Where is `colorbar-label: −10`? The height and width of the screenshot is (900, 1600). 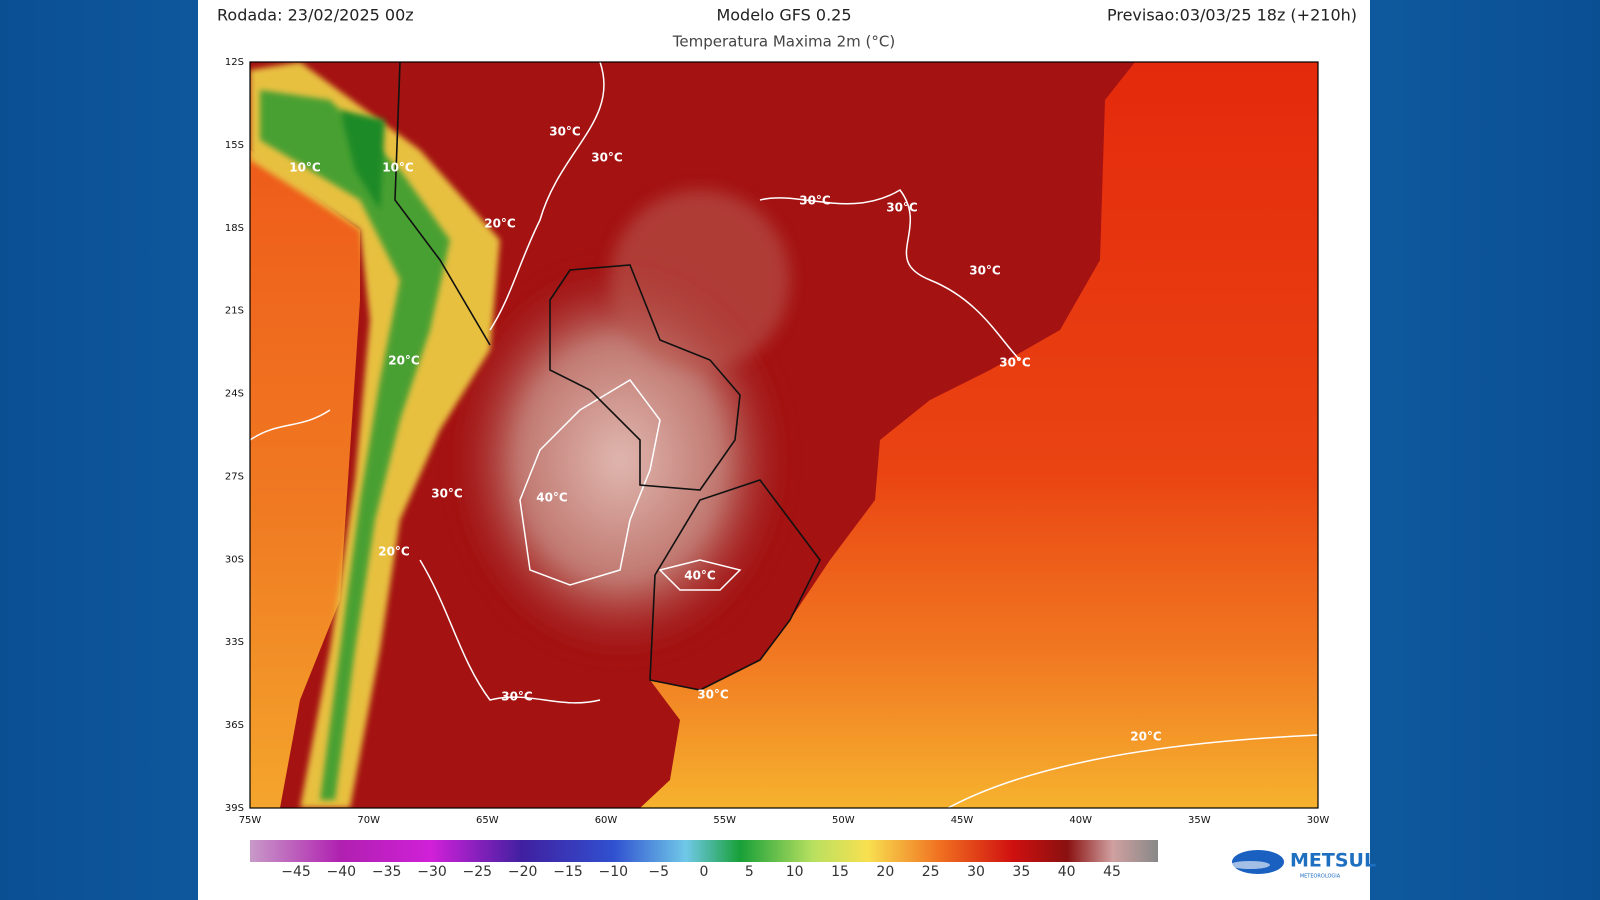
colorbar-label: −10 is located at coordinates (614, 872).